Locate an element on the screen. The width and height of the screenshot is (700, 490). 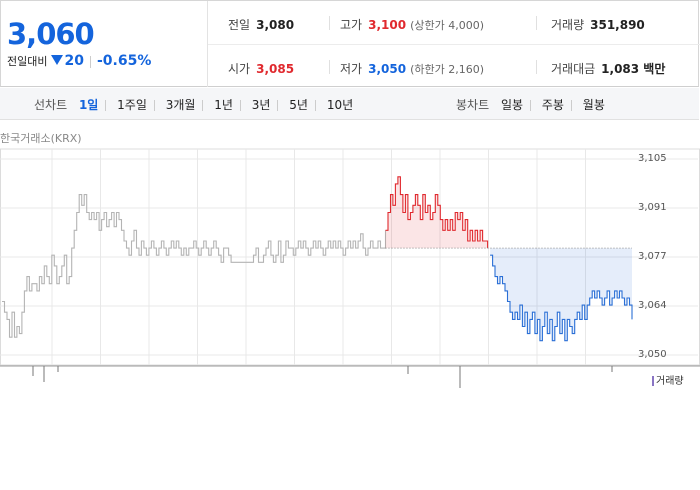
price-line-up is located at coordinates (437, 212).